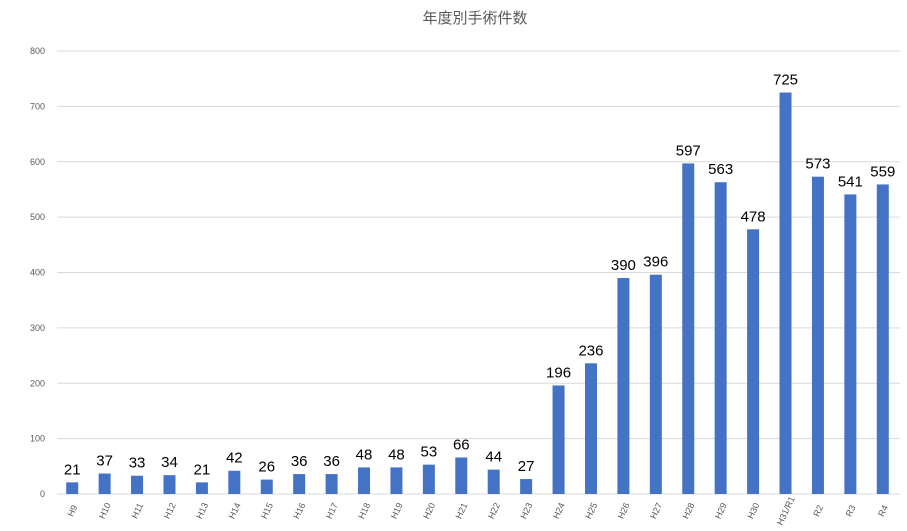 This screenshot has width=907, height=531. Describe the element at coordinates (656, 510) in the screenshot. I see `x-tick-label-H27: H27` at that location.